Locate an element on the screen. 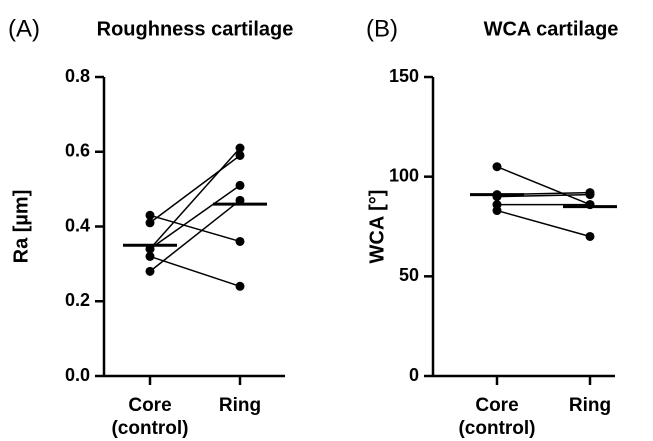  y-tick-label: 50 is located at coordinates (409, 275).